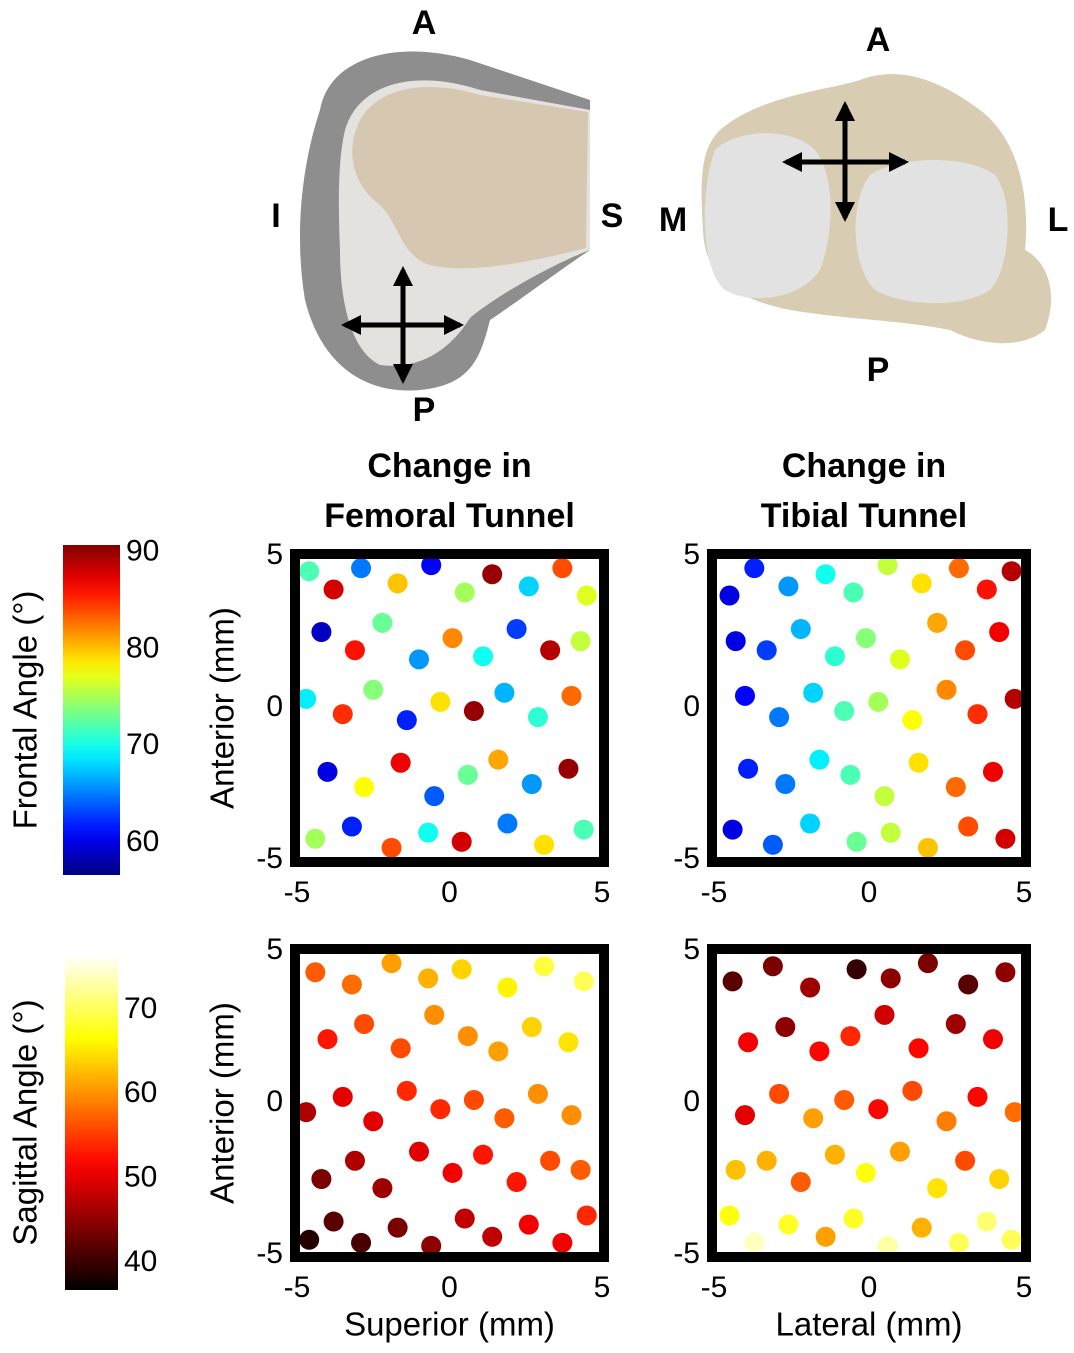 The image size is (1074, 1353). Describe the element at coordinates (222, 708) in the screenshot. I see `y-axis-label: Anterior (mm)` at that location.